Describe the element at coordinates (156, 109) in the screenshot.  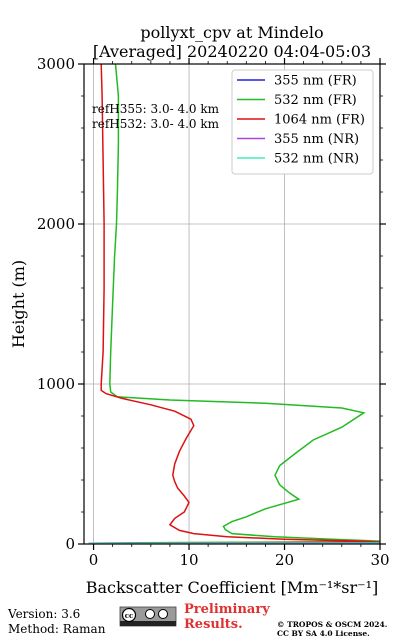
I see `annotation-refh355: refH355: 3.0- 4.0 km` at that location.